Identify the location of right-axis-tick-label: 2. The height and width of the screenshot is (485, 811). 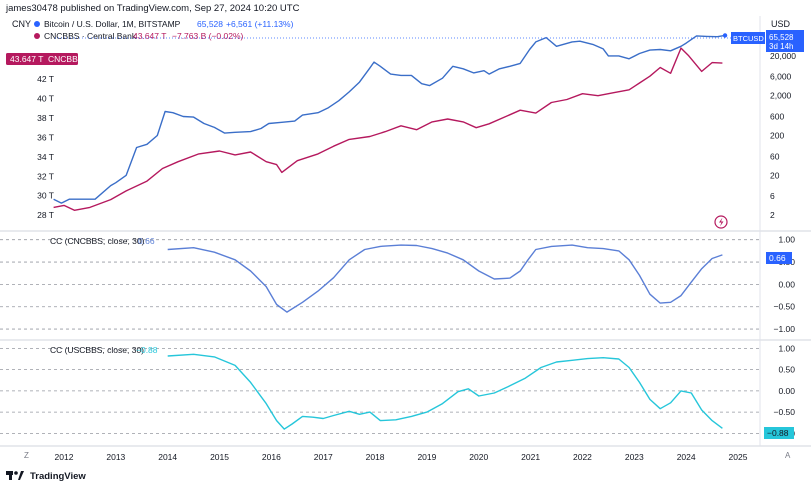
(772, 215).